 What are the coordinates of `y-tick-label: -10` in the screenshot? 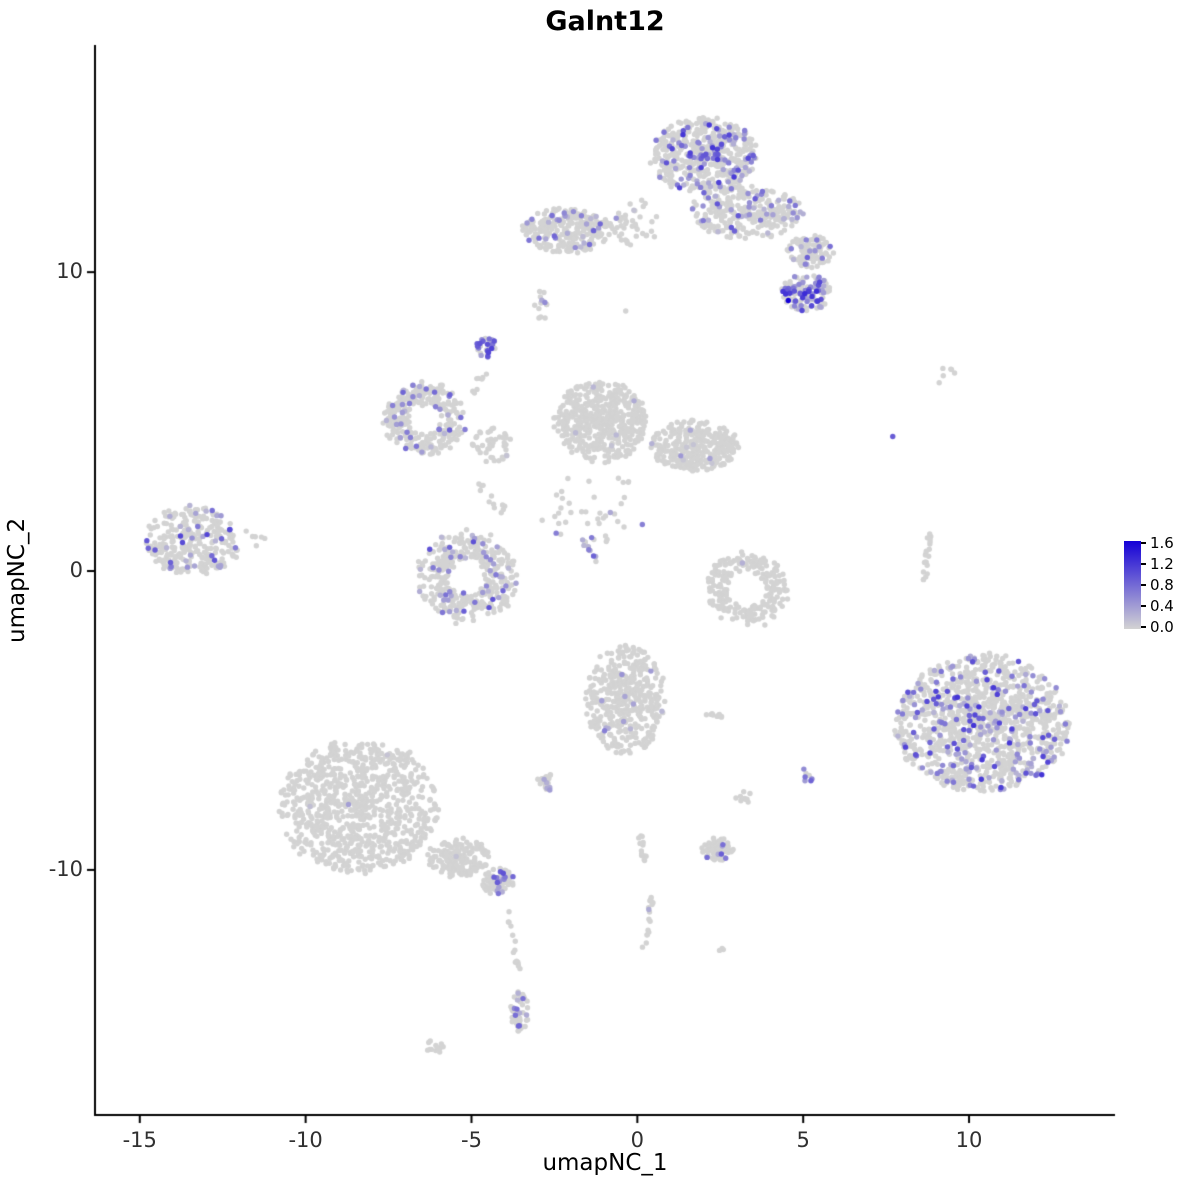 It's located at (65, 868).